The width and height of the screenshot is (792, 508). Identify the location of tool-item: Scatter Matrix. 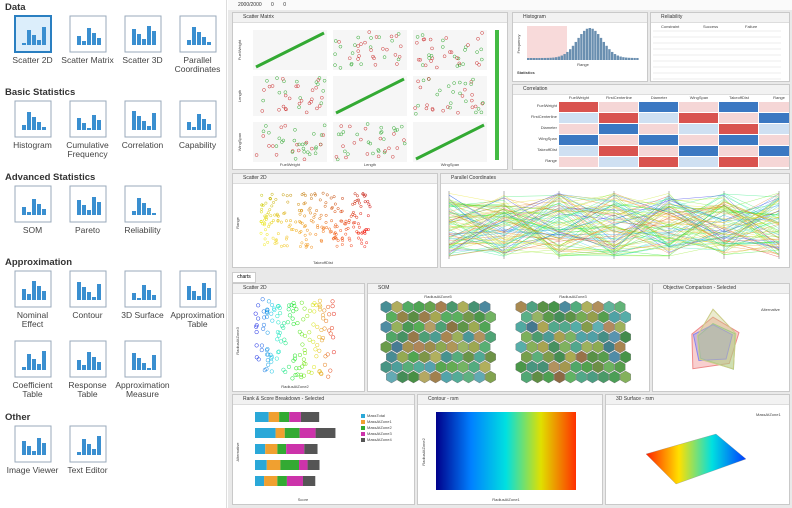
(87, 50).